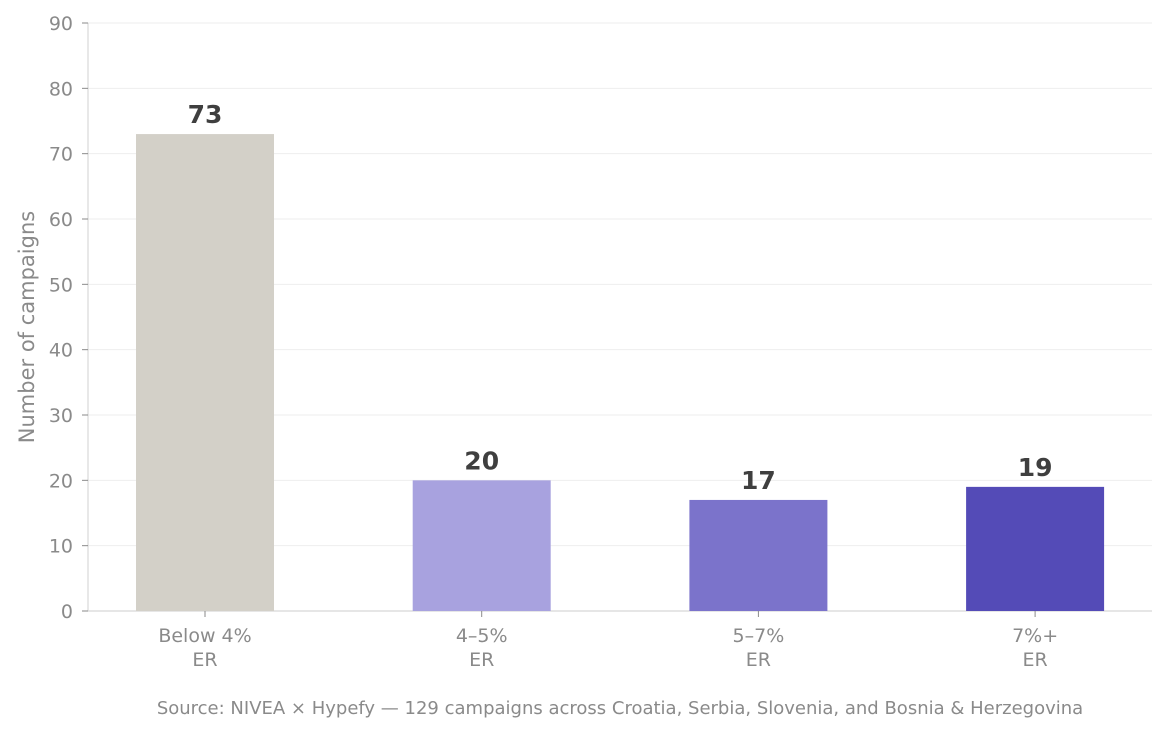 The height and width of the screenshot is (736, 1167). What do you see at coordinates (61, 24) in the screenshot?
I see `y-tick-label: 90` at bounding box center [61, 24].